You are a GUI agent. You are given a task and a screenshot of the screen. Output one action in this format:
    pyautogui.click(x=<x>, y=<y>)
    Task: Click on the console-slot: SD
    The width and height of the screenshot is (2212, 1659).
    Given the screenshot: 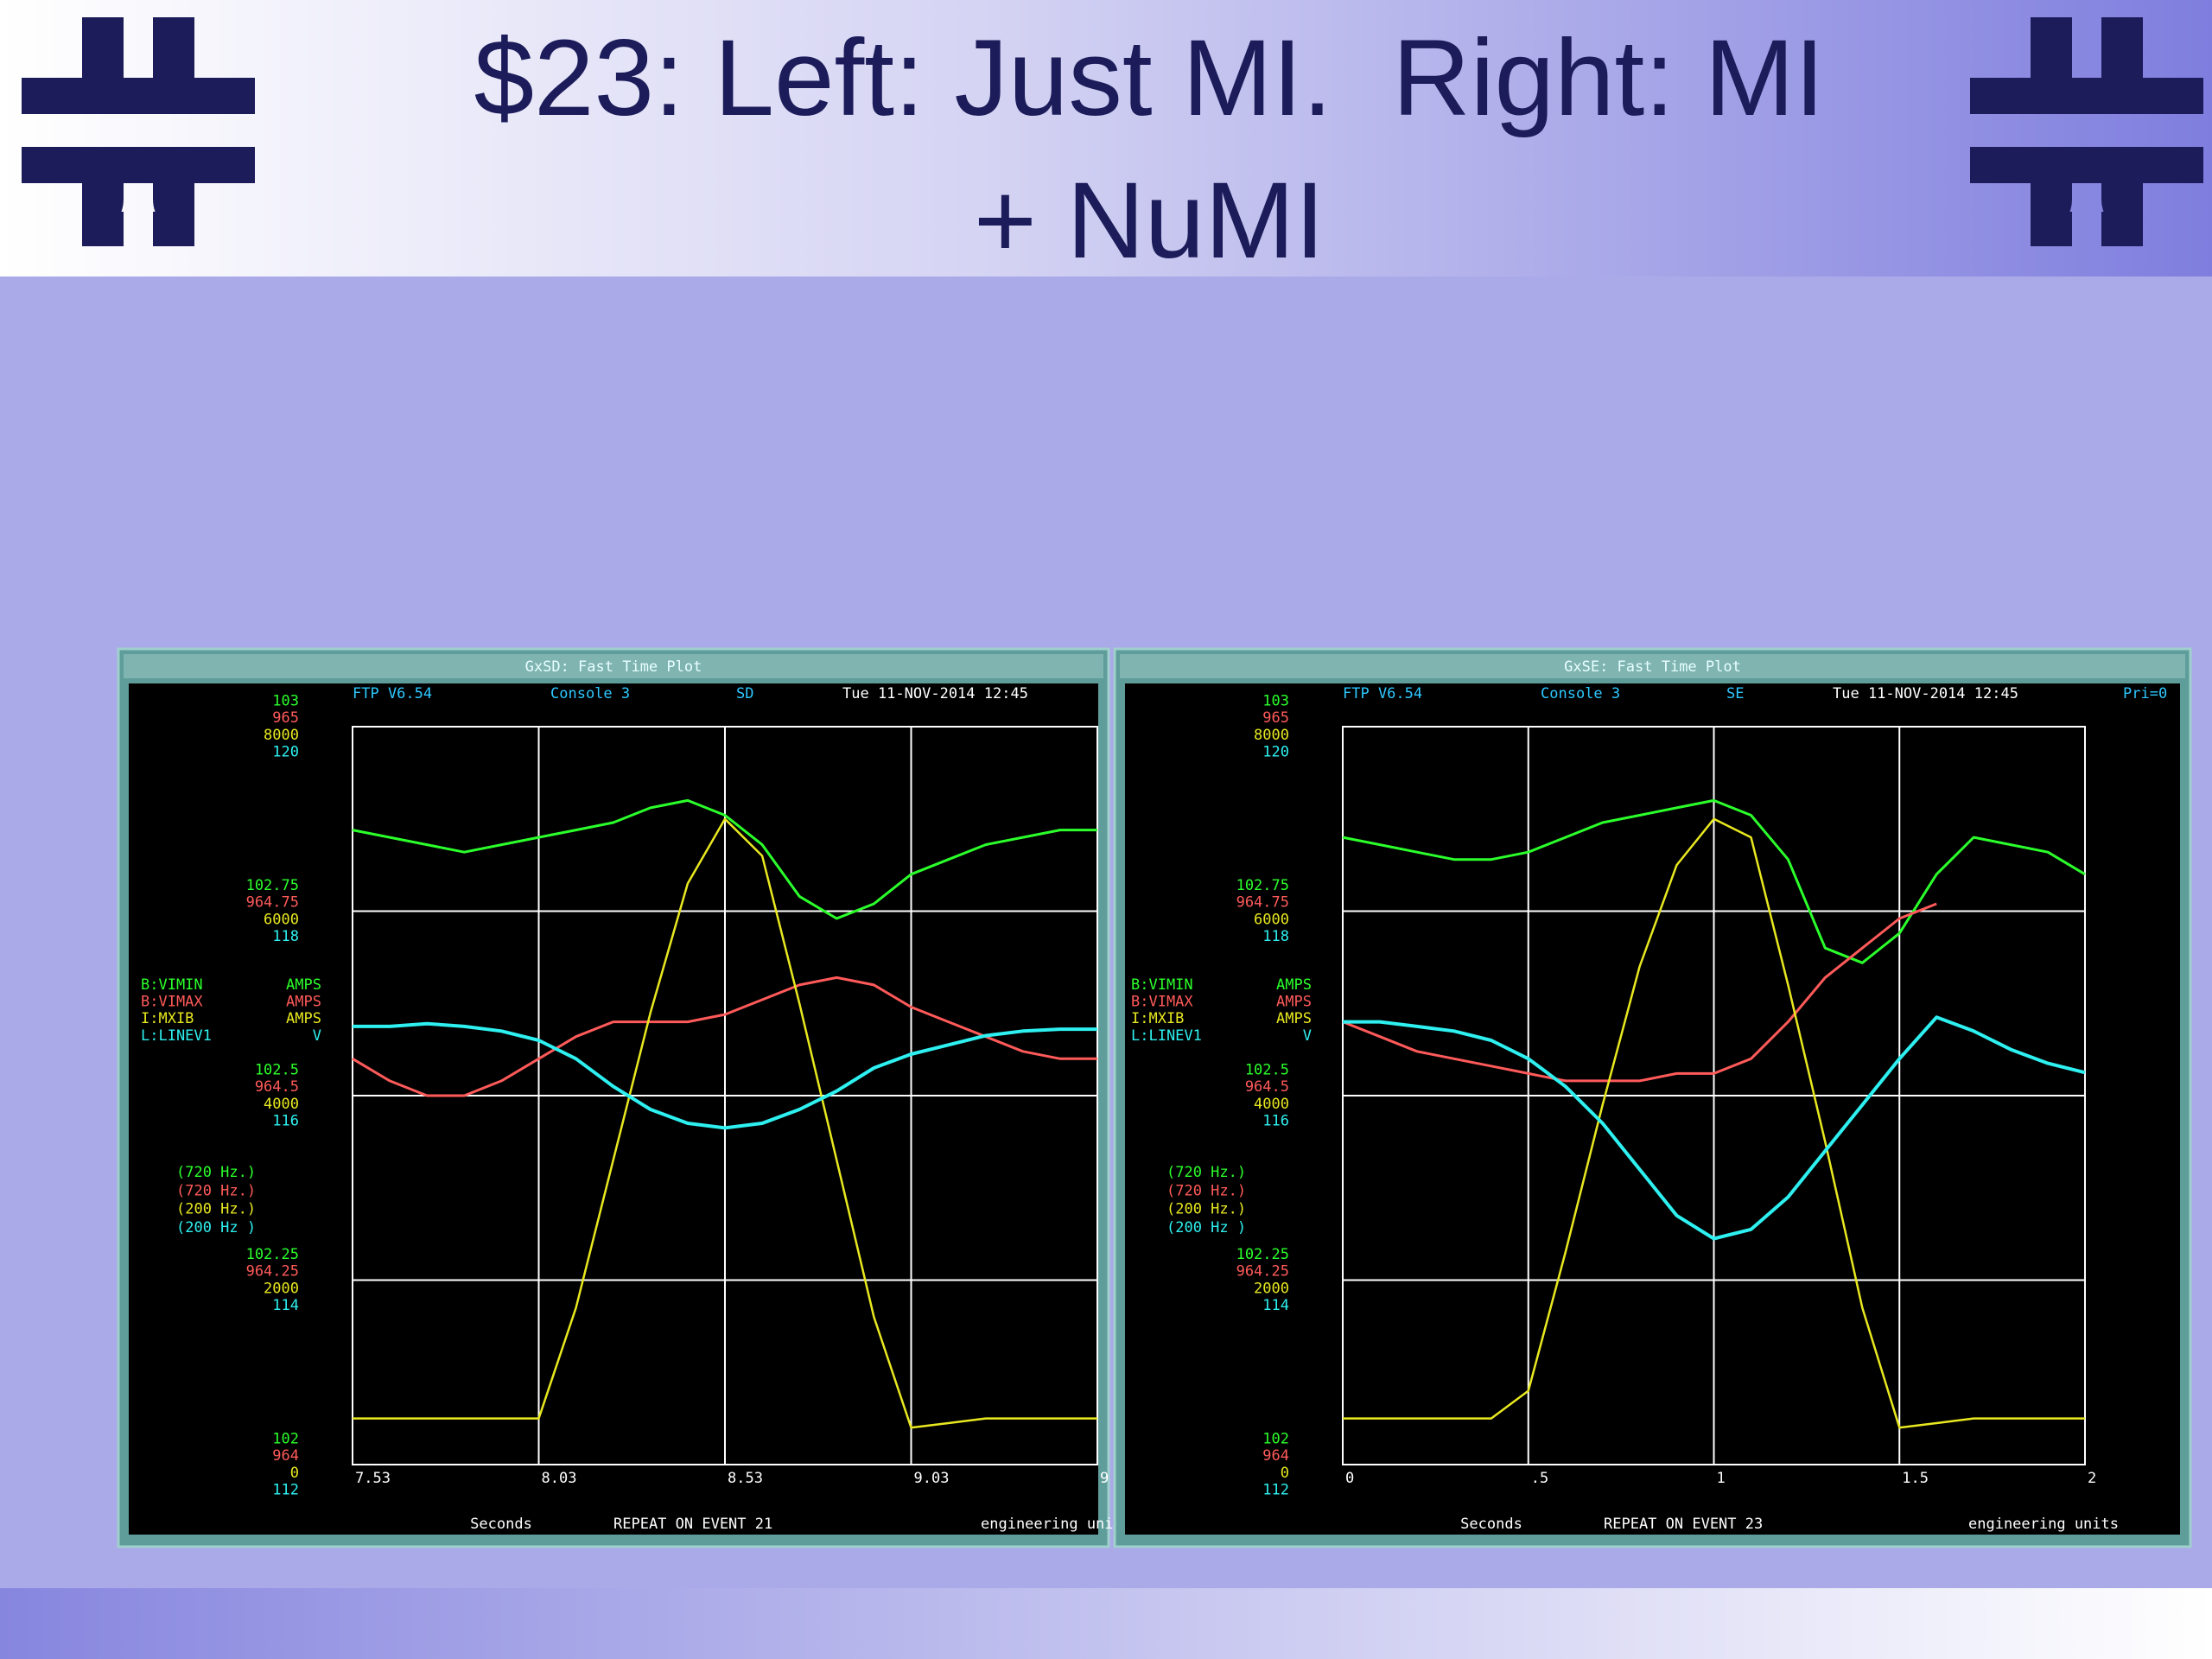 What is the action you would take?
    pyautogui.click(x=744, y=693)
    